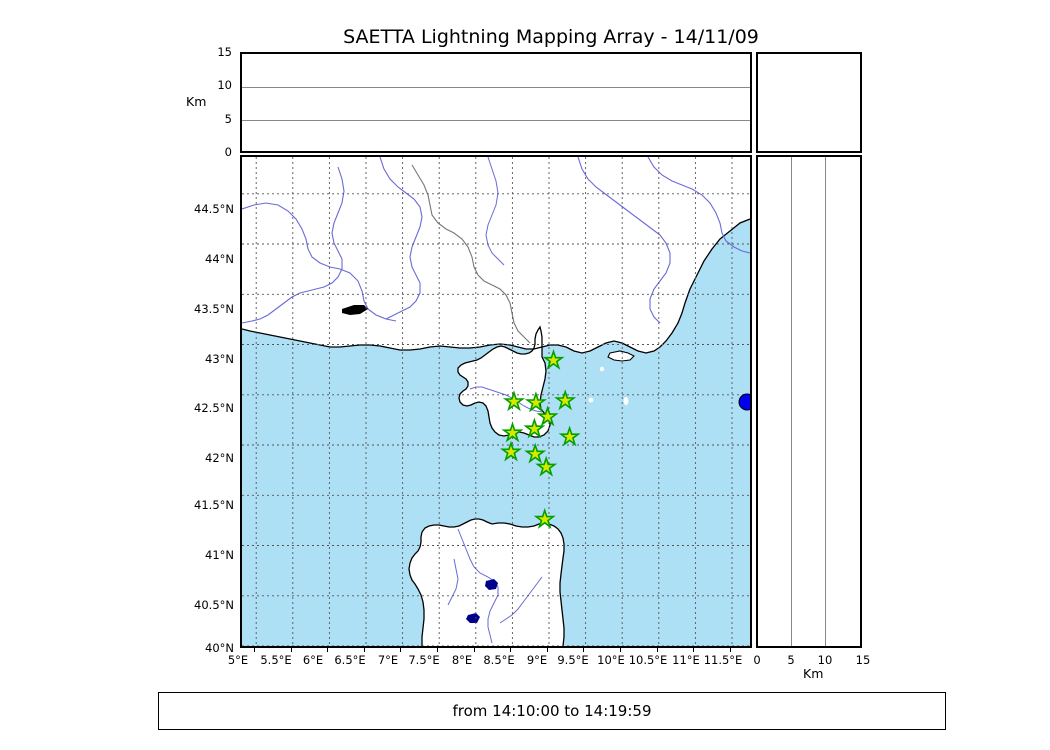 The height and width of the screenshot is (750, 1050). I want to click on lon-tick-8.5: 8.5°E, so click(499, 660).